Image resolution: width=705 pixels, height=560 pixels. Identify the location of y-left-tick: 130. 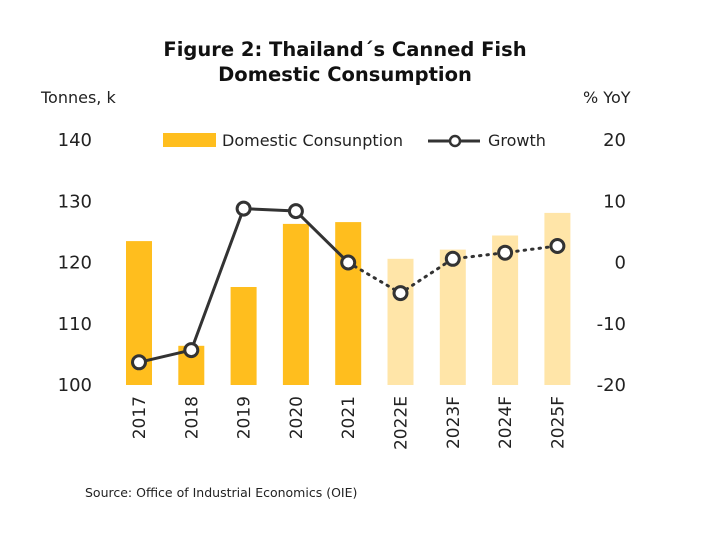
(75, 201).